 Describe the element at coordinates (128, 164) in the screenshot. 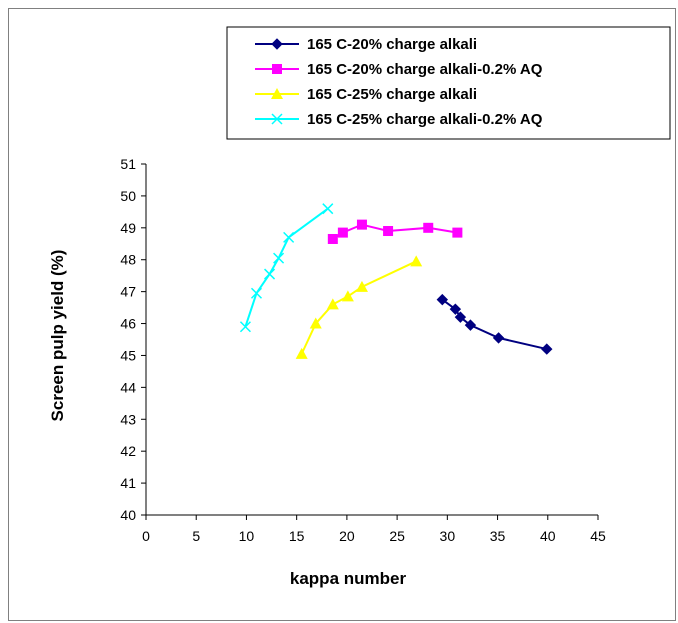

I see `y-tick-label: 51` at that location.